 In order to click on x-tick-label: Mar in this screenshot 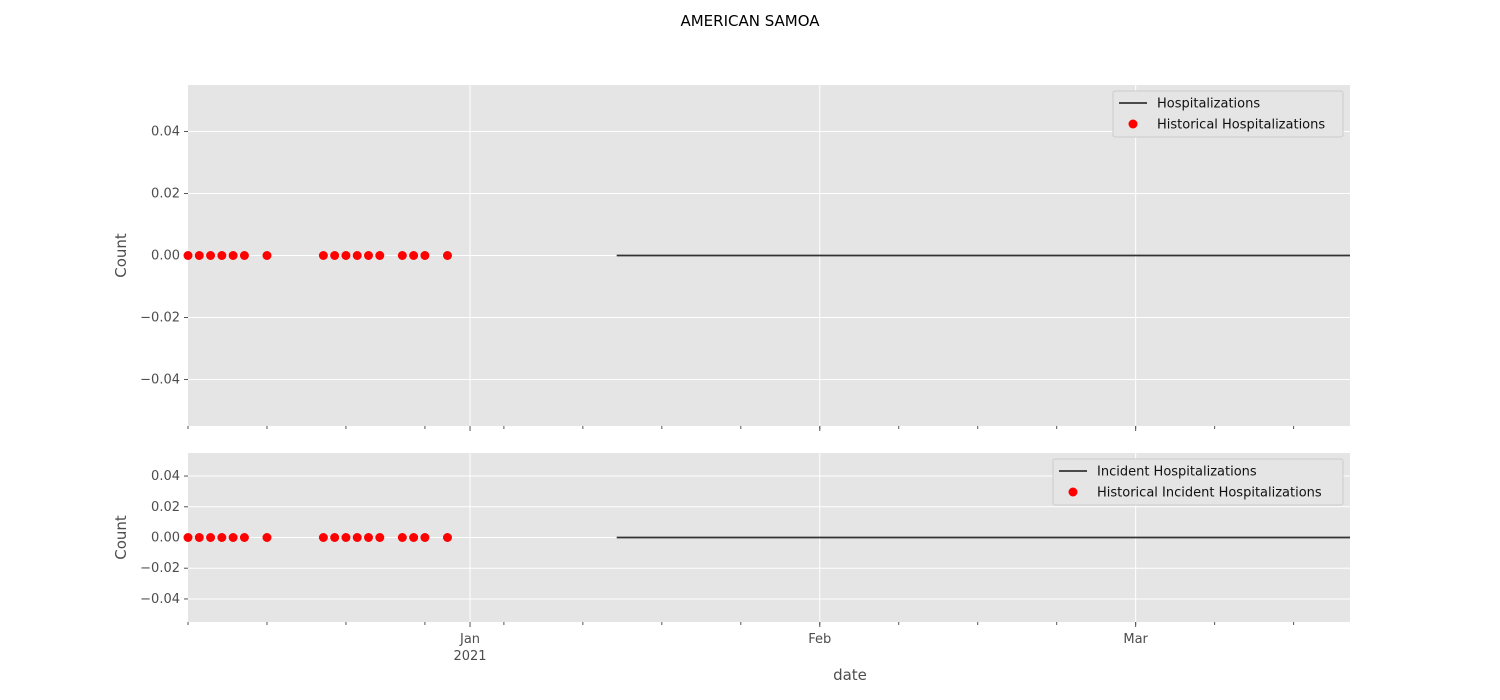, I will do `click(1135, 639)`.